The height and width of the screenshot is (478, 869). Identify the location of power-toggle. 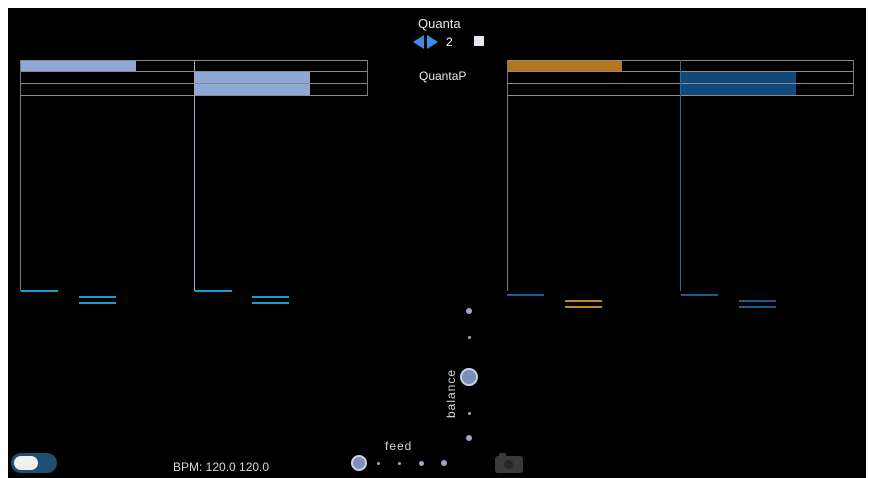
(34, 463).